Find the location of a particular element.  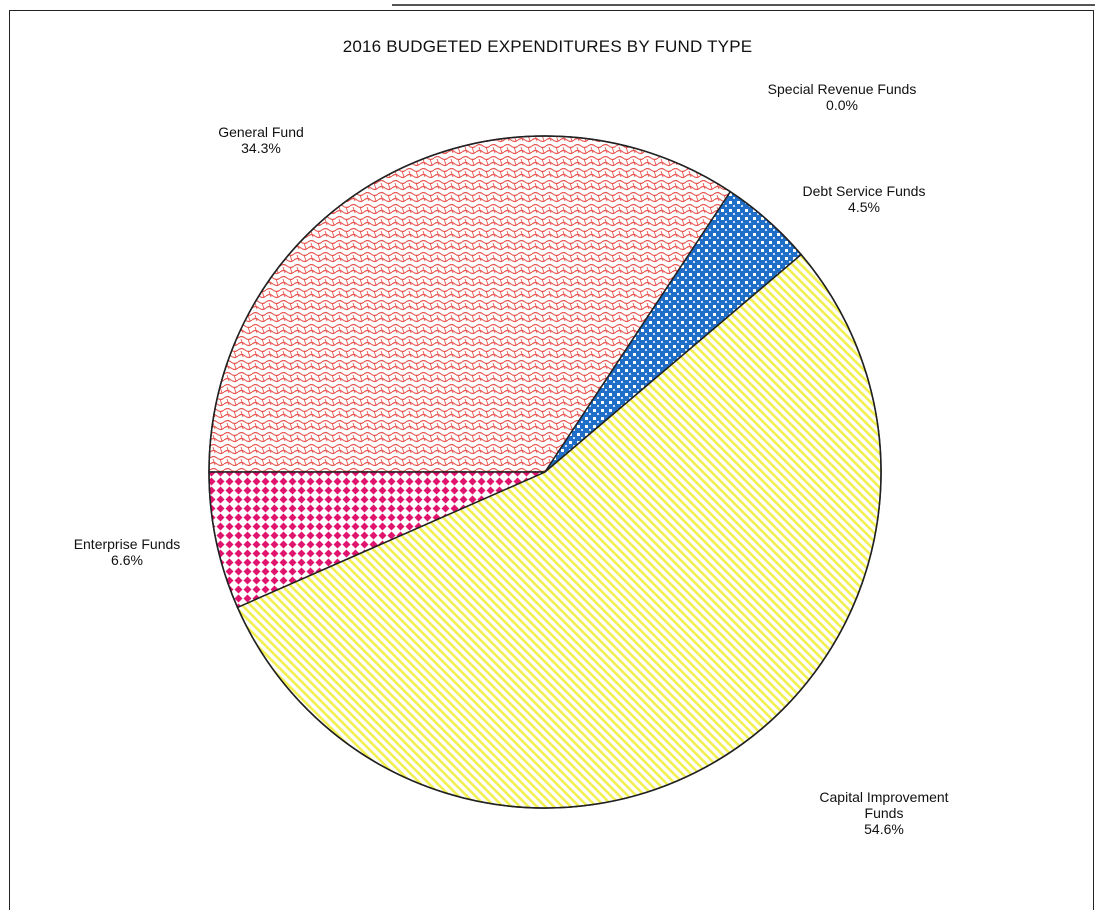

slice-percent: 4.5% is located at coordinates (864, 207).